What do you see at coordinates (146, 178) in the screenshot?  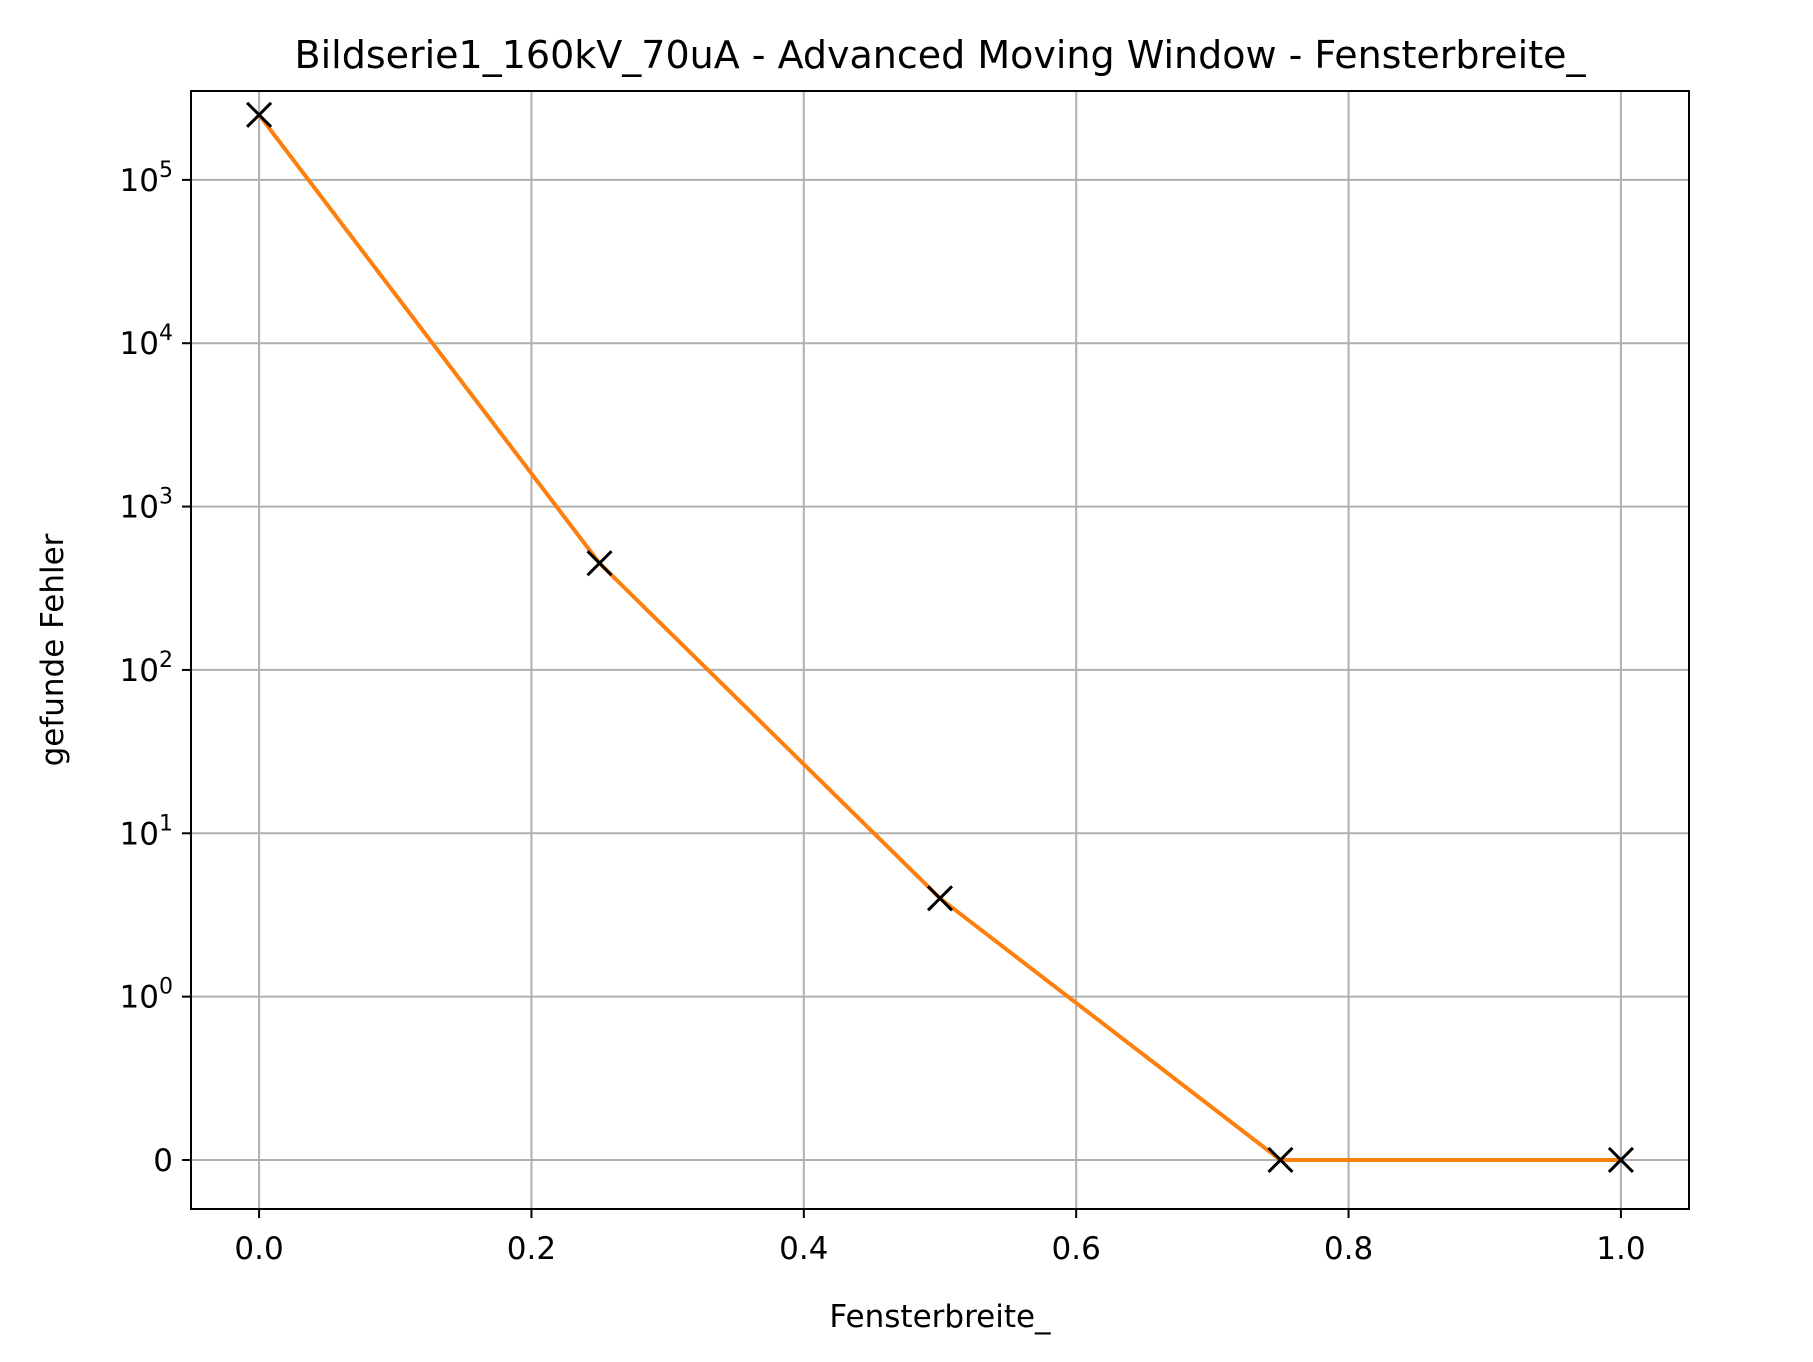 I see `y-tick-label: 10⁵` at bounding box center [146, 178].